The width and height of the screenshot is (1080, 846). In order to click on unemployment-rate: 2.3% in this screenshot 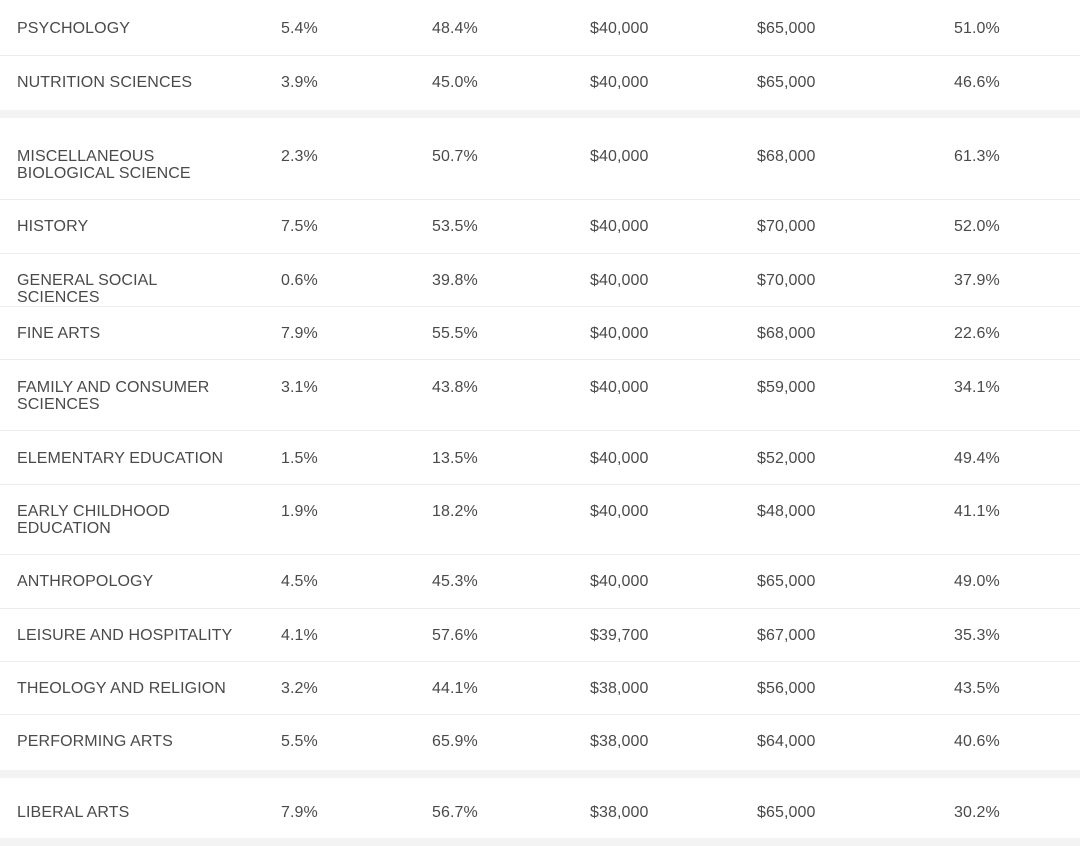, I will do `click(299, 156)`.